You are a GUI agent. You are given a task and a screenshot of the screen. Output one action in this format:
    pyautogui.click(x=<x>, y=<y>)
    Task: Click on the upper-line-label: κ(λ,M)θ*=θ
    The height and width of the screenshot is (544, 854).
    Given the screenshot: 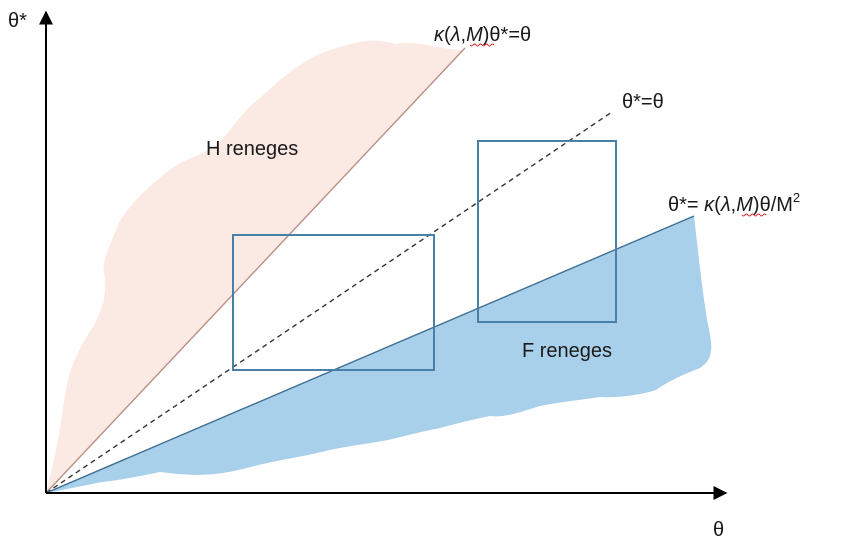 What is the action you would take?
    pyautogui.click(x=482, y=35)
    